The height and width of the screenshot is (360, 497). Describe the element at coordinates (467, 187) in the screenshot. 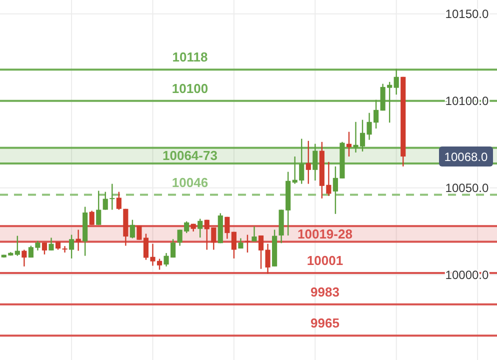

I see `y-tick-label: 10050.0` at that location.